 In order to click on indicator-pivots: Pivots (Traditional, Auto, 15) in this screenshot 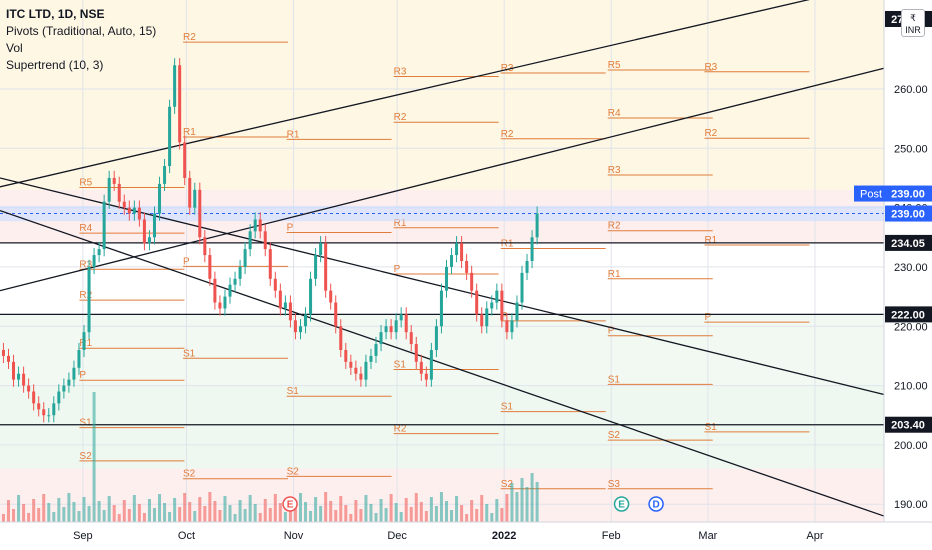, I will do `click(81, 31)`.